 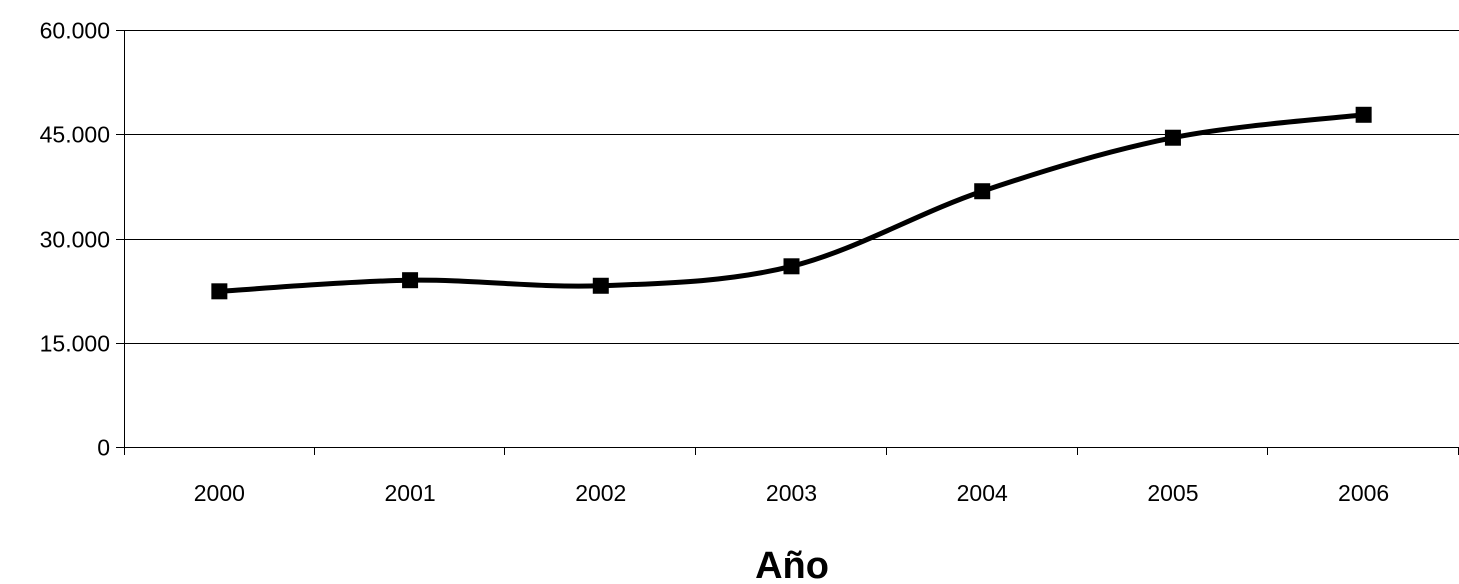 I want to click on x-tick-label: 2005, so click(x=1172, y=493).